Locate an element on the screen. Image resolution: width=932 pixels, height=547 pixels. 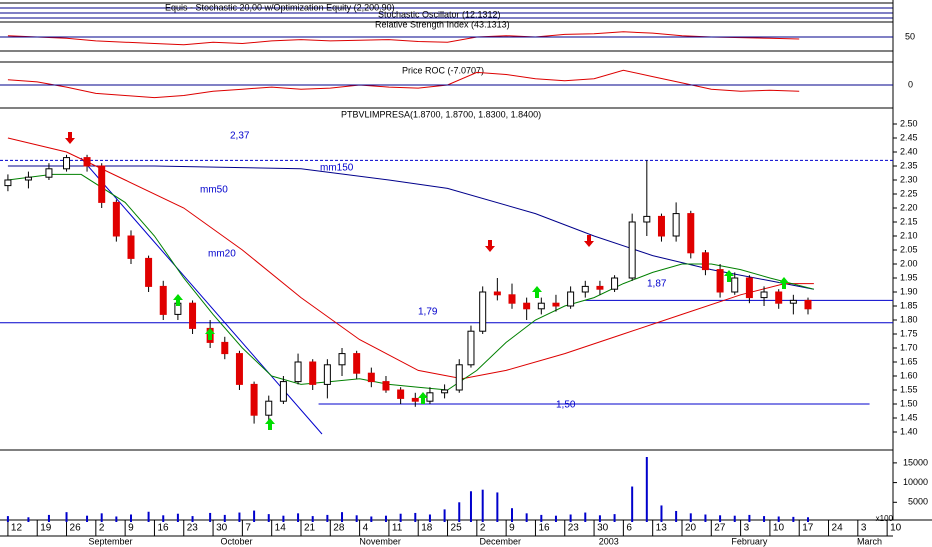
y-tick-label: 1.70 is located at coordinates (909, 347).